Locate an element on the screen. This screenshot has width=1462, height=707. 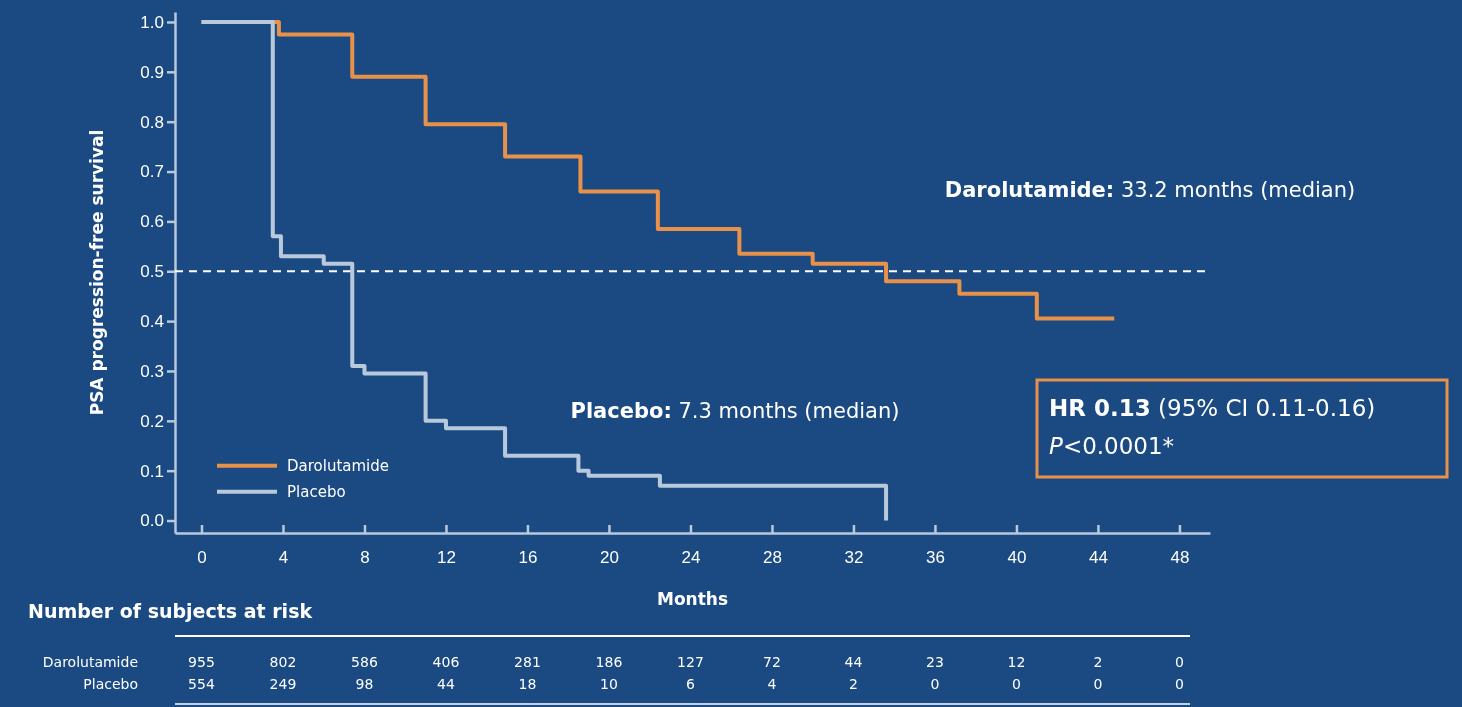
x-tick-label: 48 is located at coordinates (1180, 558).